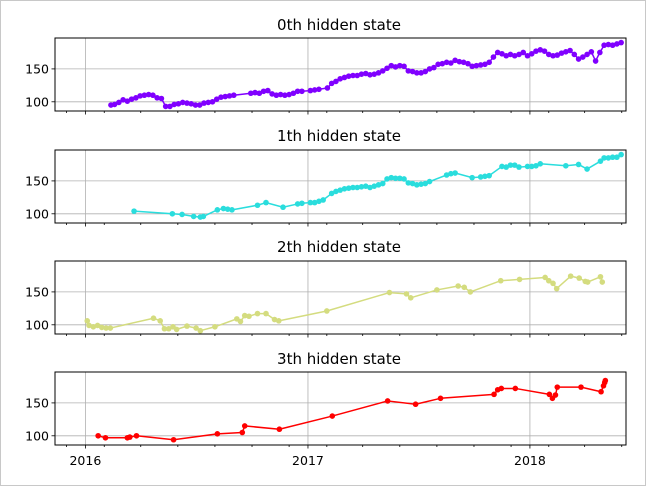 The width and height of the screenshot is (646, 486). What do you see at coordinates (37, 68) in the screenshot?
I see `y-tick-label: 150` at bounding box center [37, 68].